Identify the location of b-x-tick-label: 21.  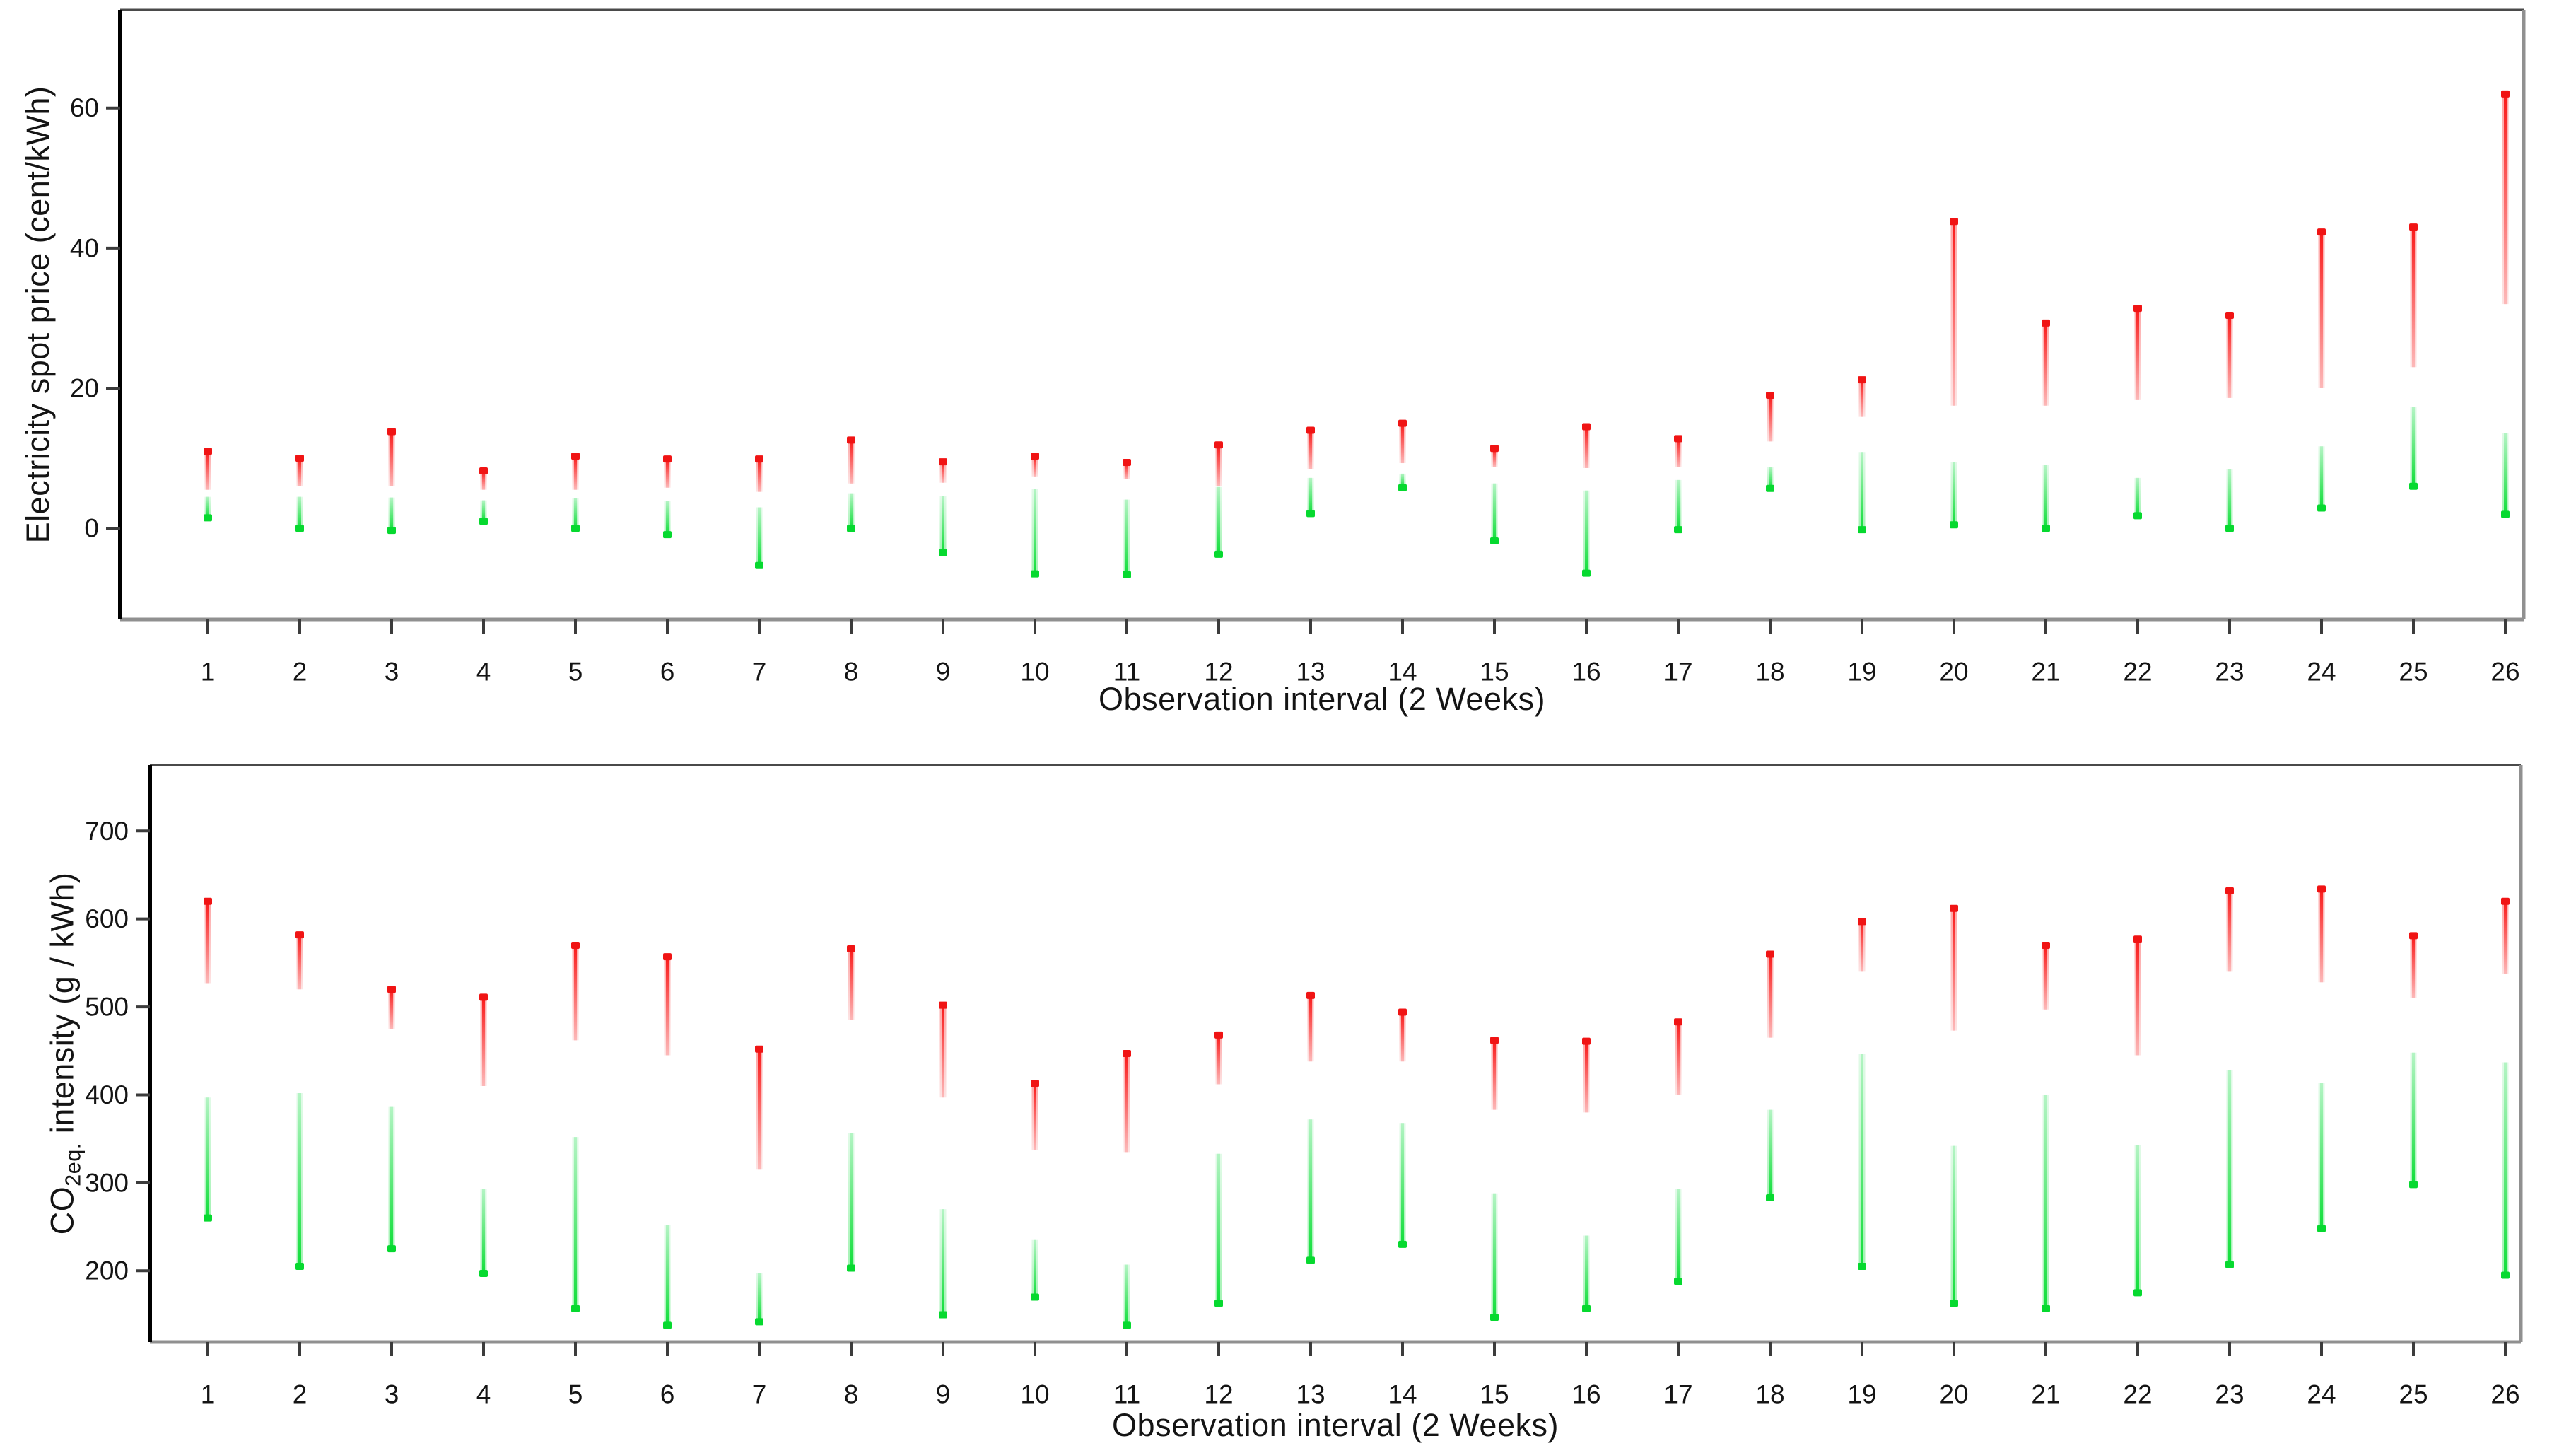
(2046, 1394).